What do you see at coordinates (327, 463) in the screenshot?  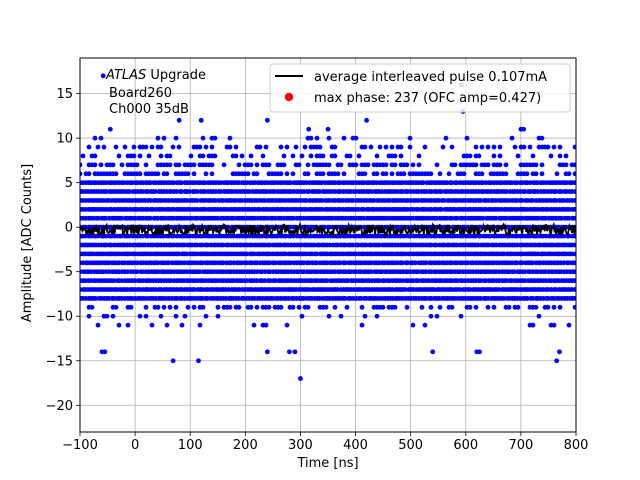 I see `x-axis-label: Time [ns]` at bounding box center [327, 463].